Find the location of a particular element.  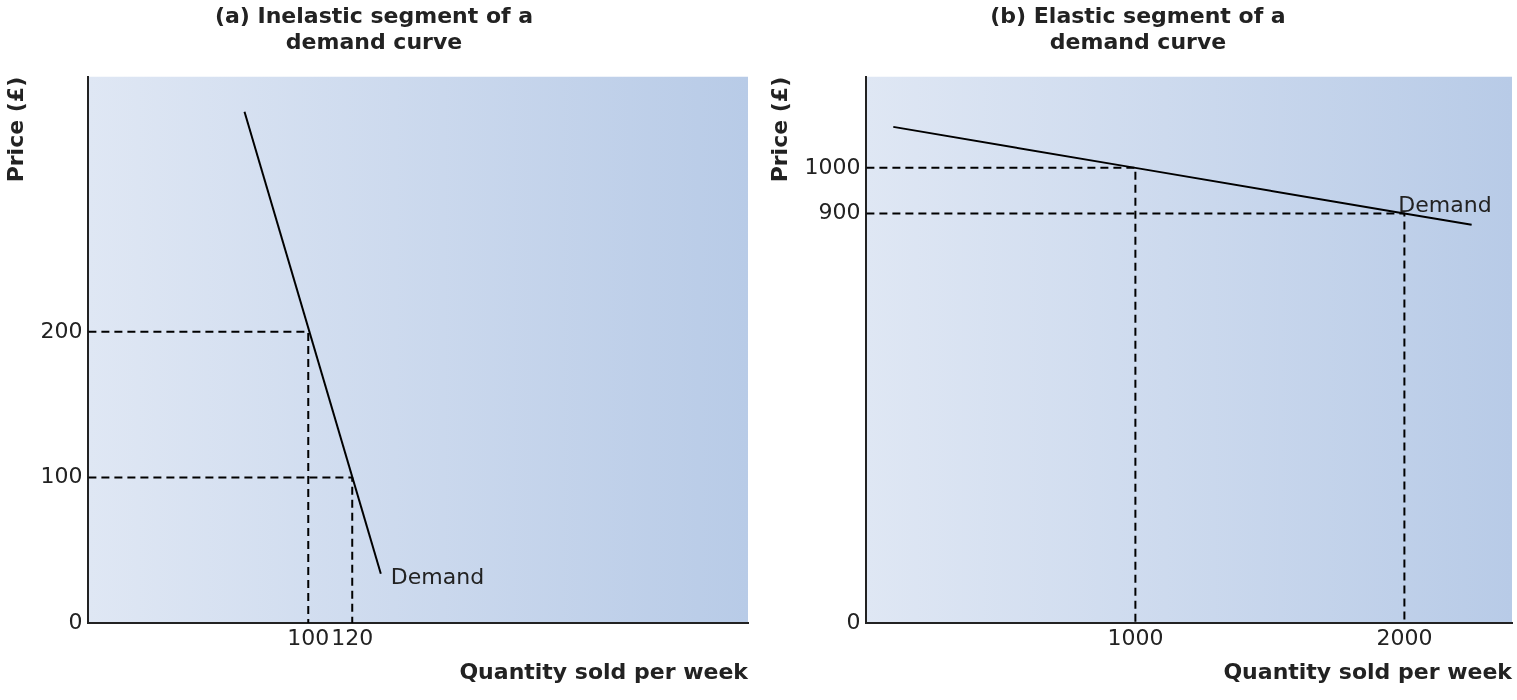

chart-title: (b) Elastic segment of a demand curve is located at coordinates (1138, 28).